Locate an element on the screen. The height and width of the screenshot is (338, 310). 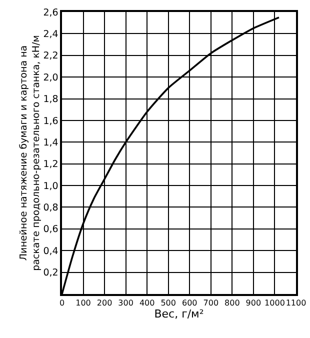
x-tick-label: 0 is located at coordinates (62, 303).